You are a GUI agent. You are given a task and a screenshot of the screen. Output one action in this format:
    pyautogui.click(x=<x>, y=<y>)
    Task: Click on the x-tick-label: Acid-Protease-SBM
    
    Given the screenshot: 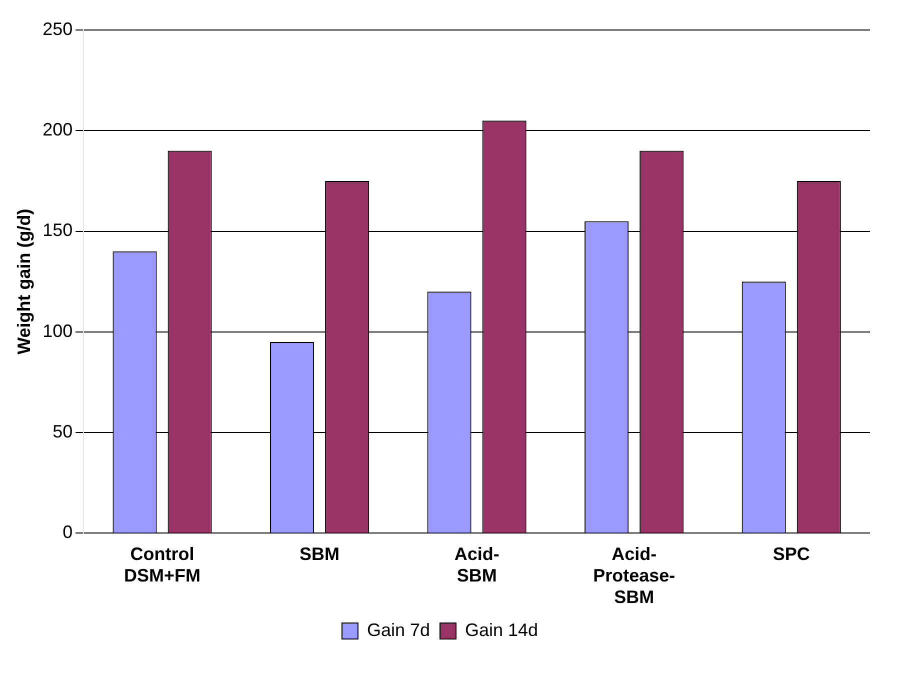 What is the action you would take?
    pyautogui.click(x=634, y=576)
    